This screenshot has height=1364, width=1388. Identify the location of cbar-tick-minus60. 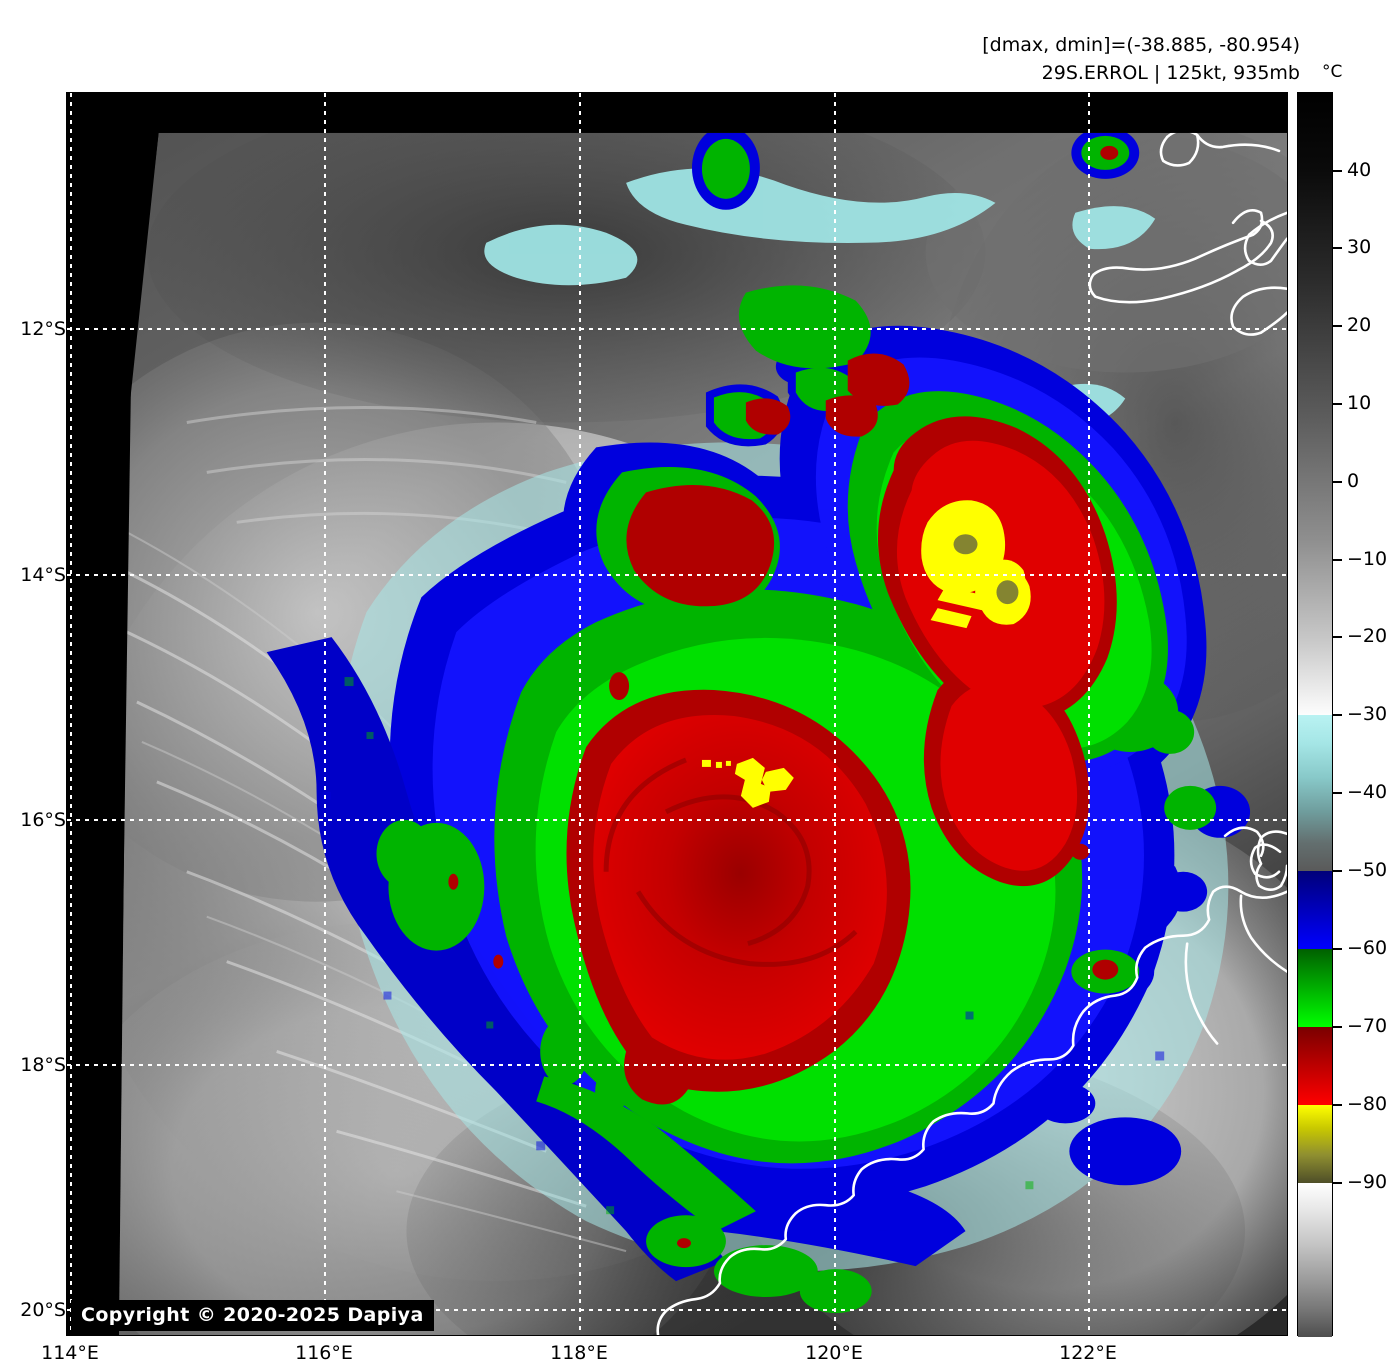
(1337, 949).